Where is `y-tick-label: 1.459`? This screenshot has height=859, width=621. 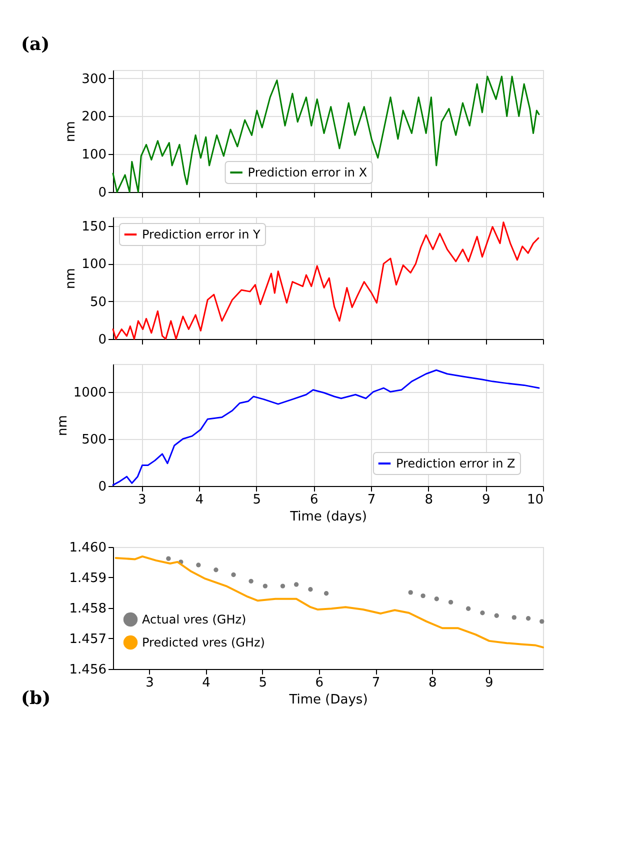 y-tick-label: 1.459 is located at coordinates (87, 578).